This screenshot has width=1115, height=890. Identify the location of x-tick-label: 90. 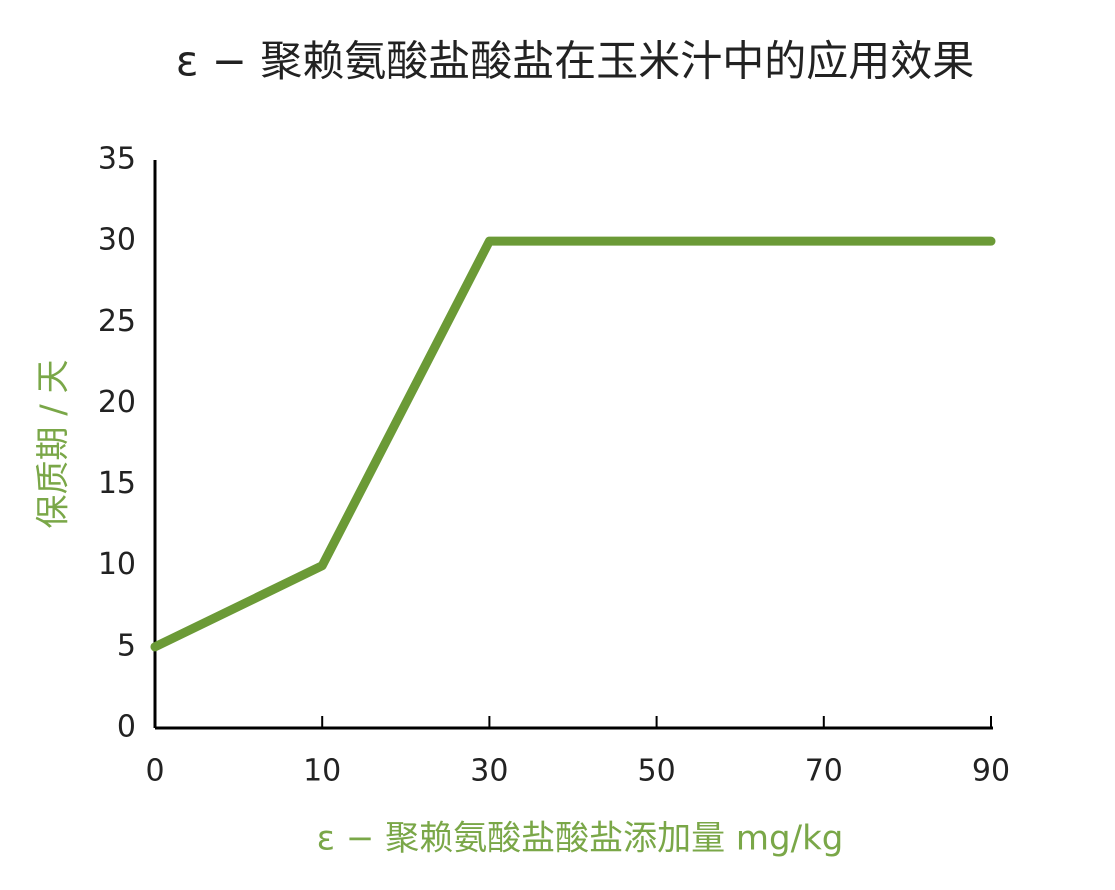
(991, 771).